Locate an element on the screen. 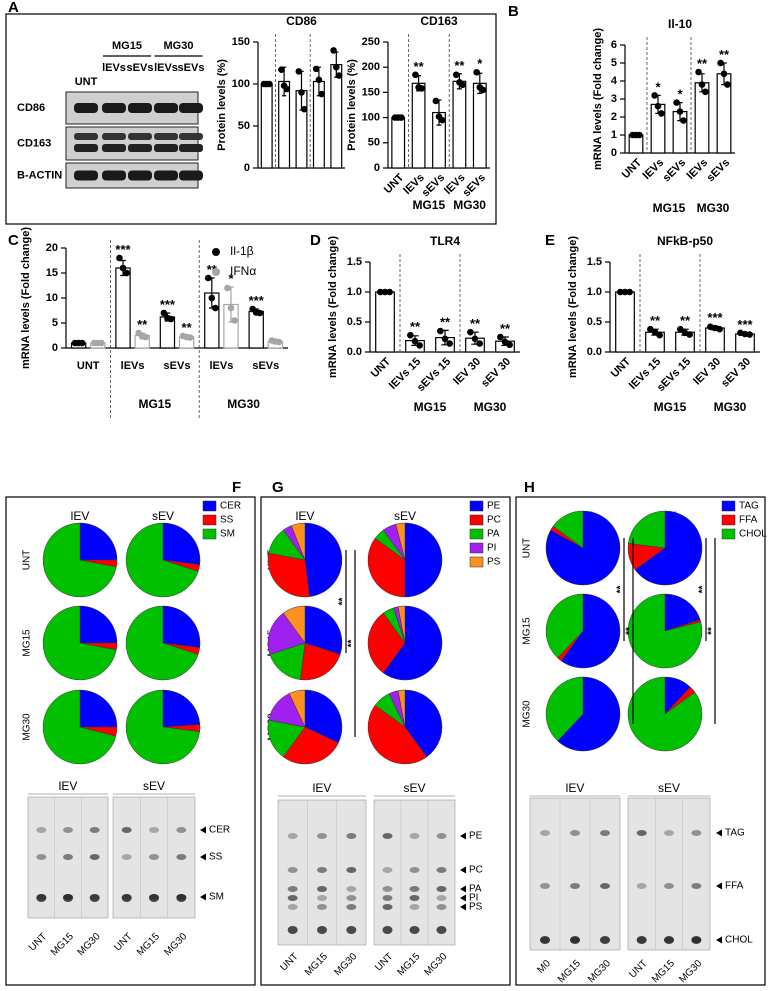 The height and width of the screenshot is (991, 770). chart-title: CD86 is located at coordinates (301, 21).